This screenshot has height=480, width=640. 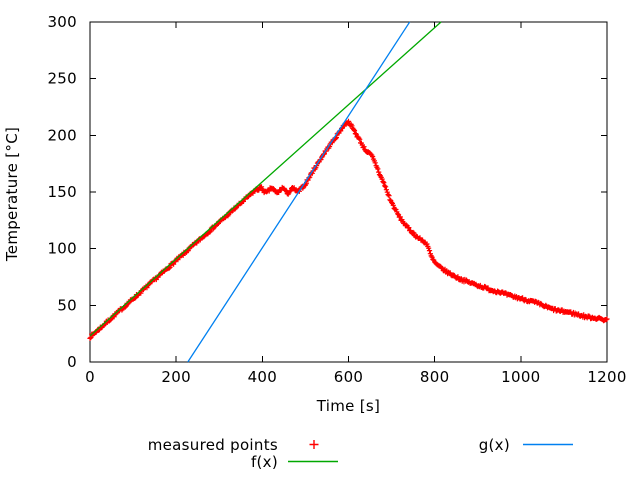 What do you see at coordinates (213, 445) in the screenshot?
I see `legend-label-measured-points: measured points` at bounding box center [213, 445].